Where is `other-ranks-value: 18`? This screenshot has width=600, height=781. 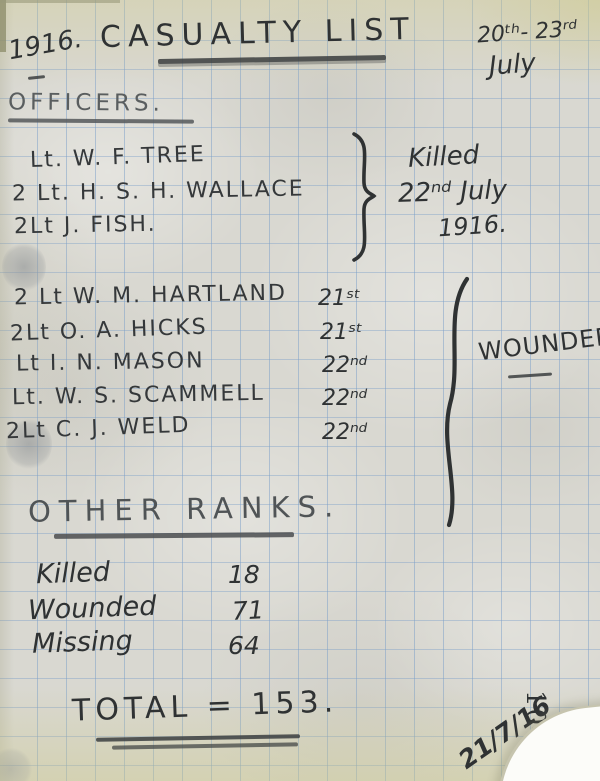 other-ranks-value: 18 is located at coordinates (244, 574).